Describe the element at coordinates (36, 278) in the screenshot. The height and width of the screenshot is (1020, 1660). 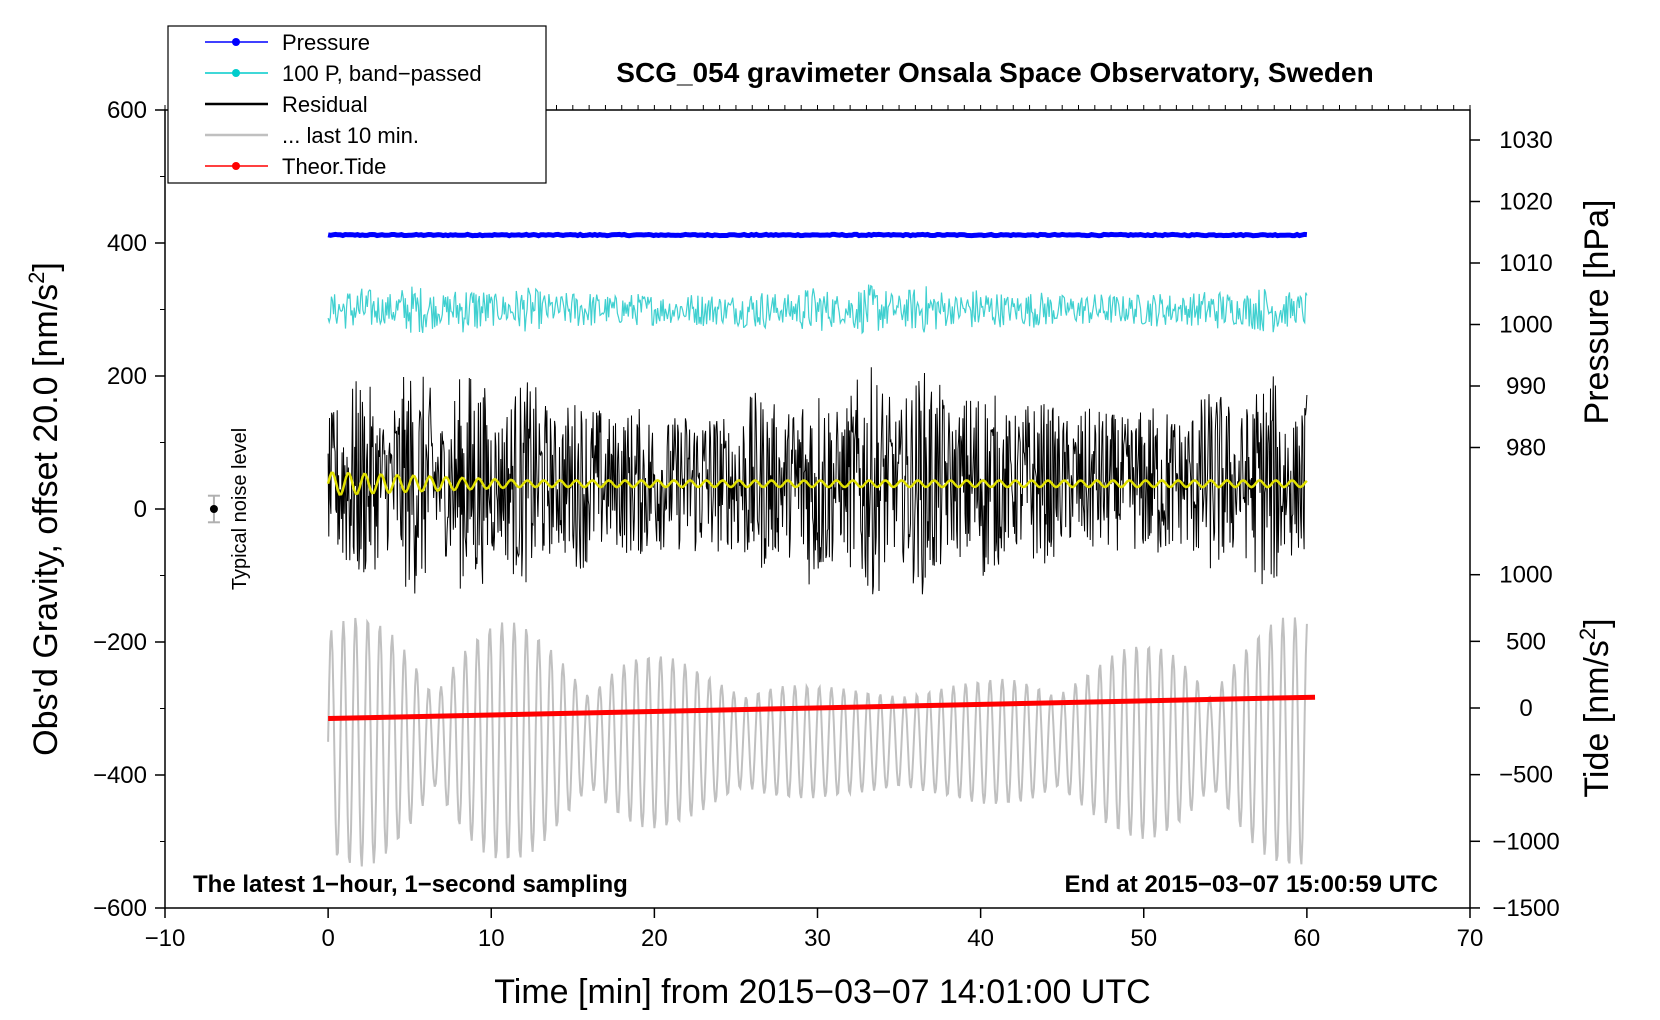
I see `y-axis-label-sup: 2` at that location.